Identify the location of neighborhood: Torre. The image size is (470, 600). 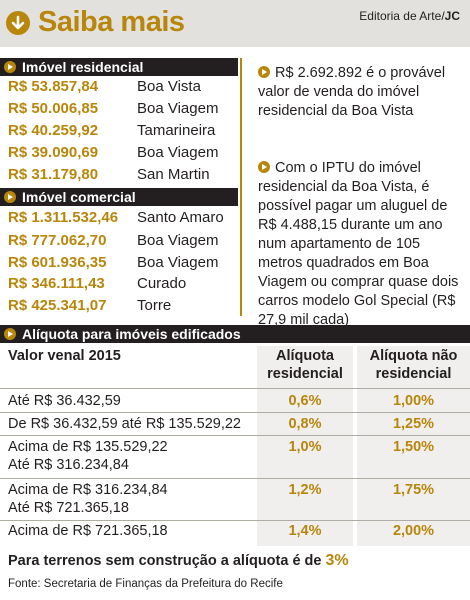
(154, 305).